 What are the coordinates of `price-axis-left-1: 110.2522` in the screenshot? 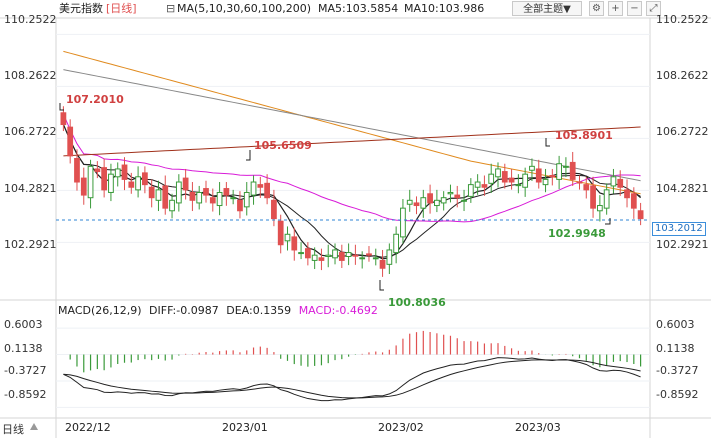 It's located at (30, 19).